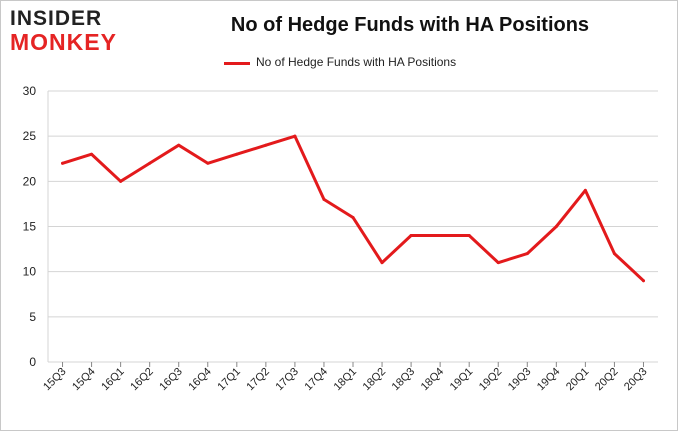 The height and width of the screenshot is (433, 680). I want to click on x-tick-label: 18Q3, so click(404, 380).